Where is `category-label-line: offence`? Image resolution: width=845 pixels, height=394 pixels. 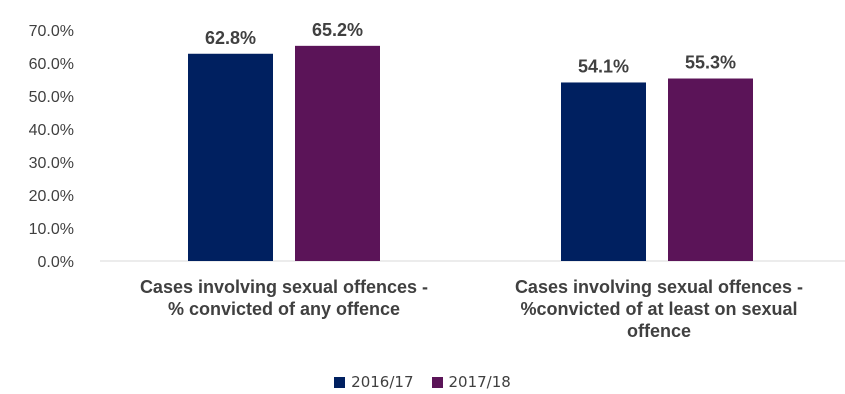
category-label-line: offence is located at coordinates (658, 331).